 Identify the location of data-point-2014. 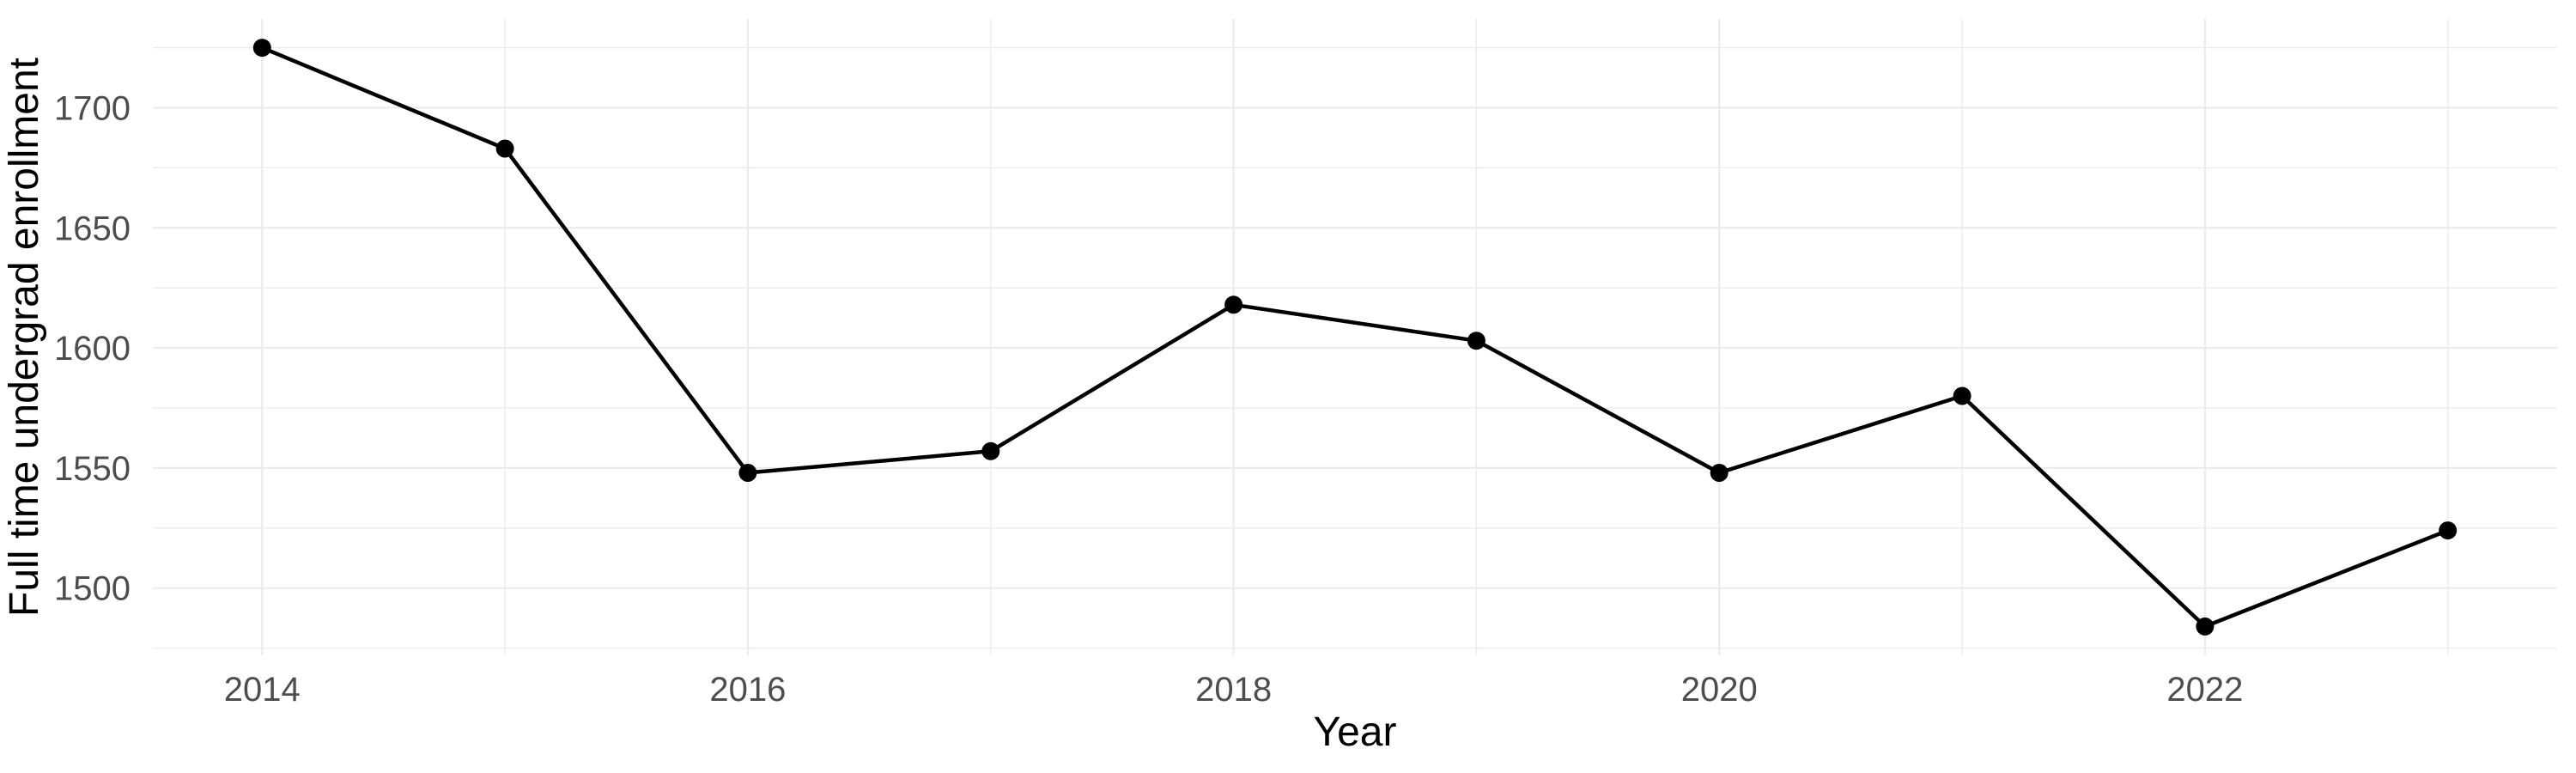
(261, 48).